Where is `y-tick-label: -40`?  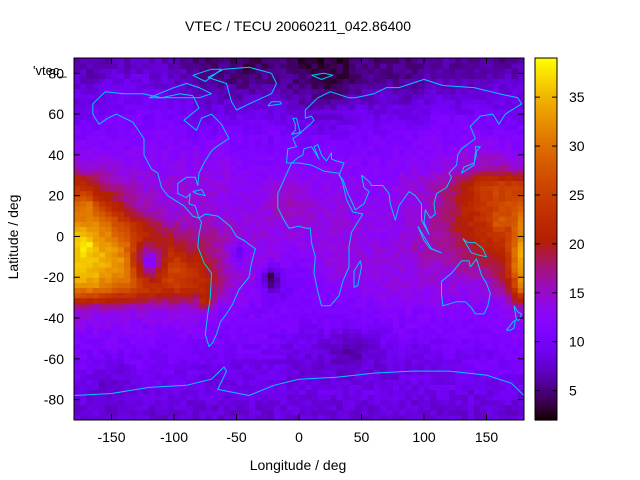 y-tick-label: -40 is located at coordinates (54, 318).